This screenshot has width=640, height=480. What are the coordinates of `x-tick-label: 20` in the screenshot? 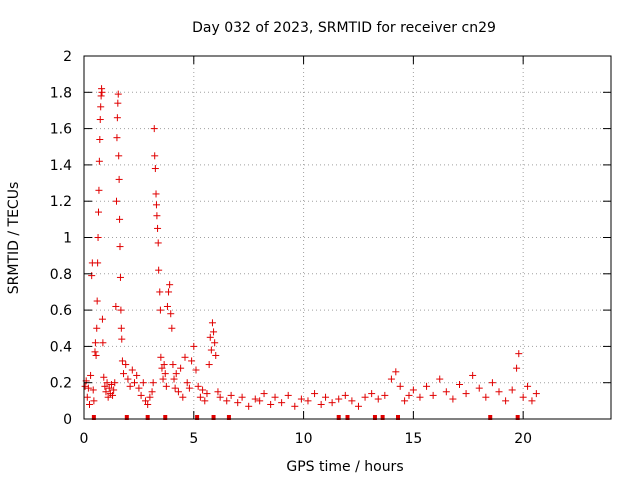 It's located at (523, 439).